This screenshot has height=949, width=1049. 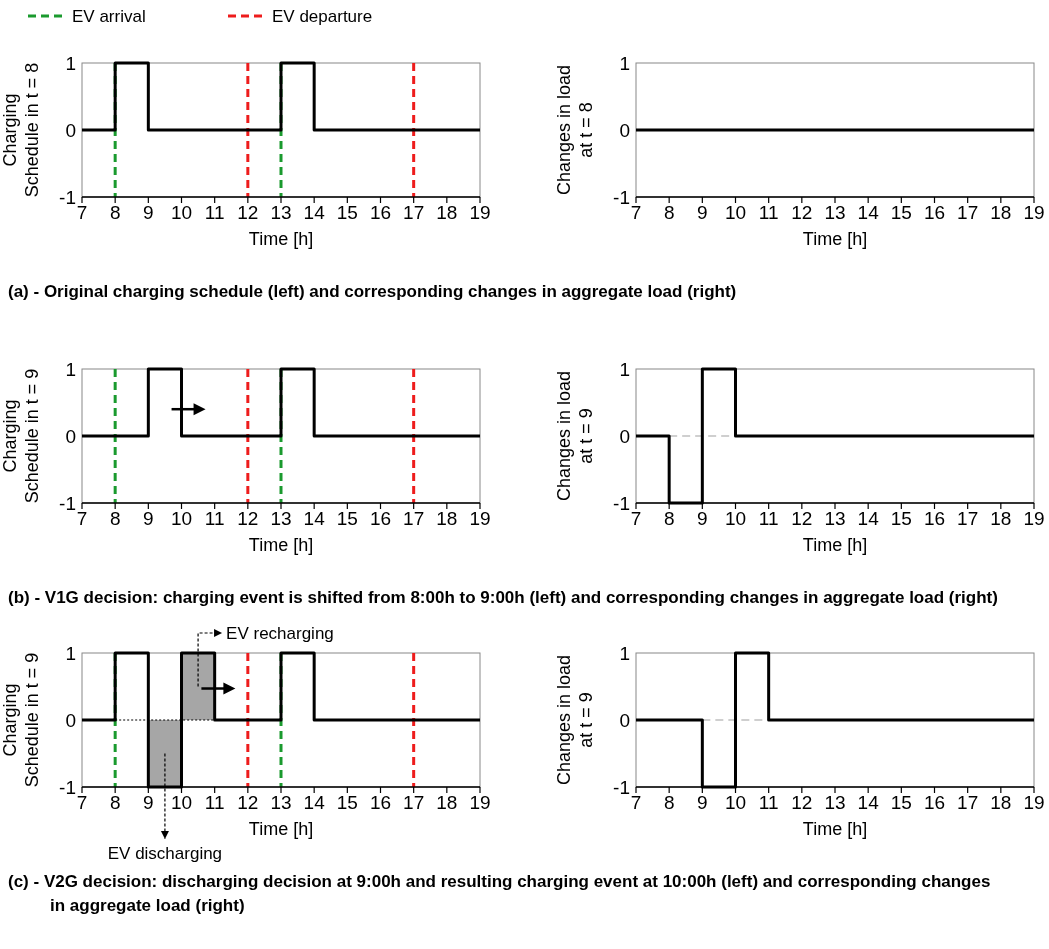 What do you see at coordinates (21, 130) in the screenshot?
I see `y-axis-title: Charging Schedule in t = 8` at bounding box center [21, 130].